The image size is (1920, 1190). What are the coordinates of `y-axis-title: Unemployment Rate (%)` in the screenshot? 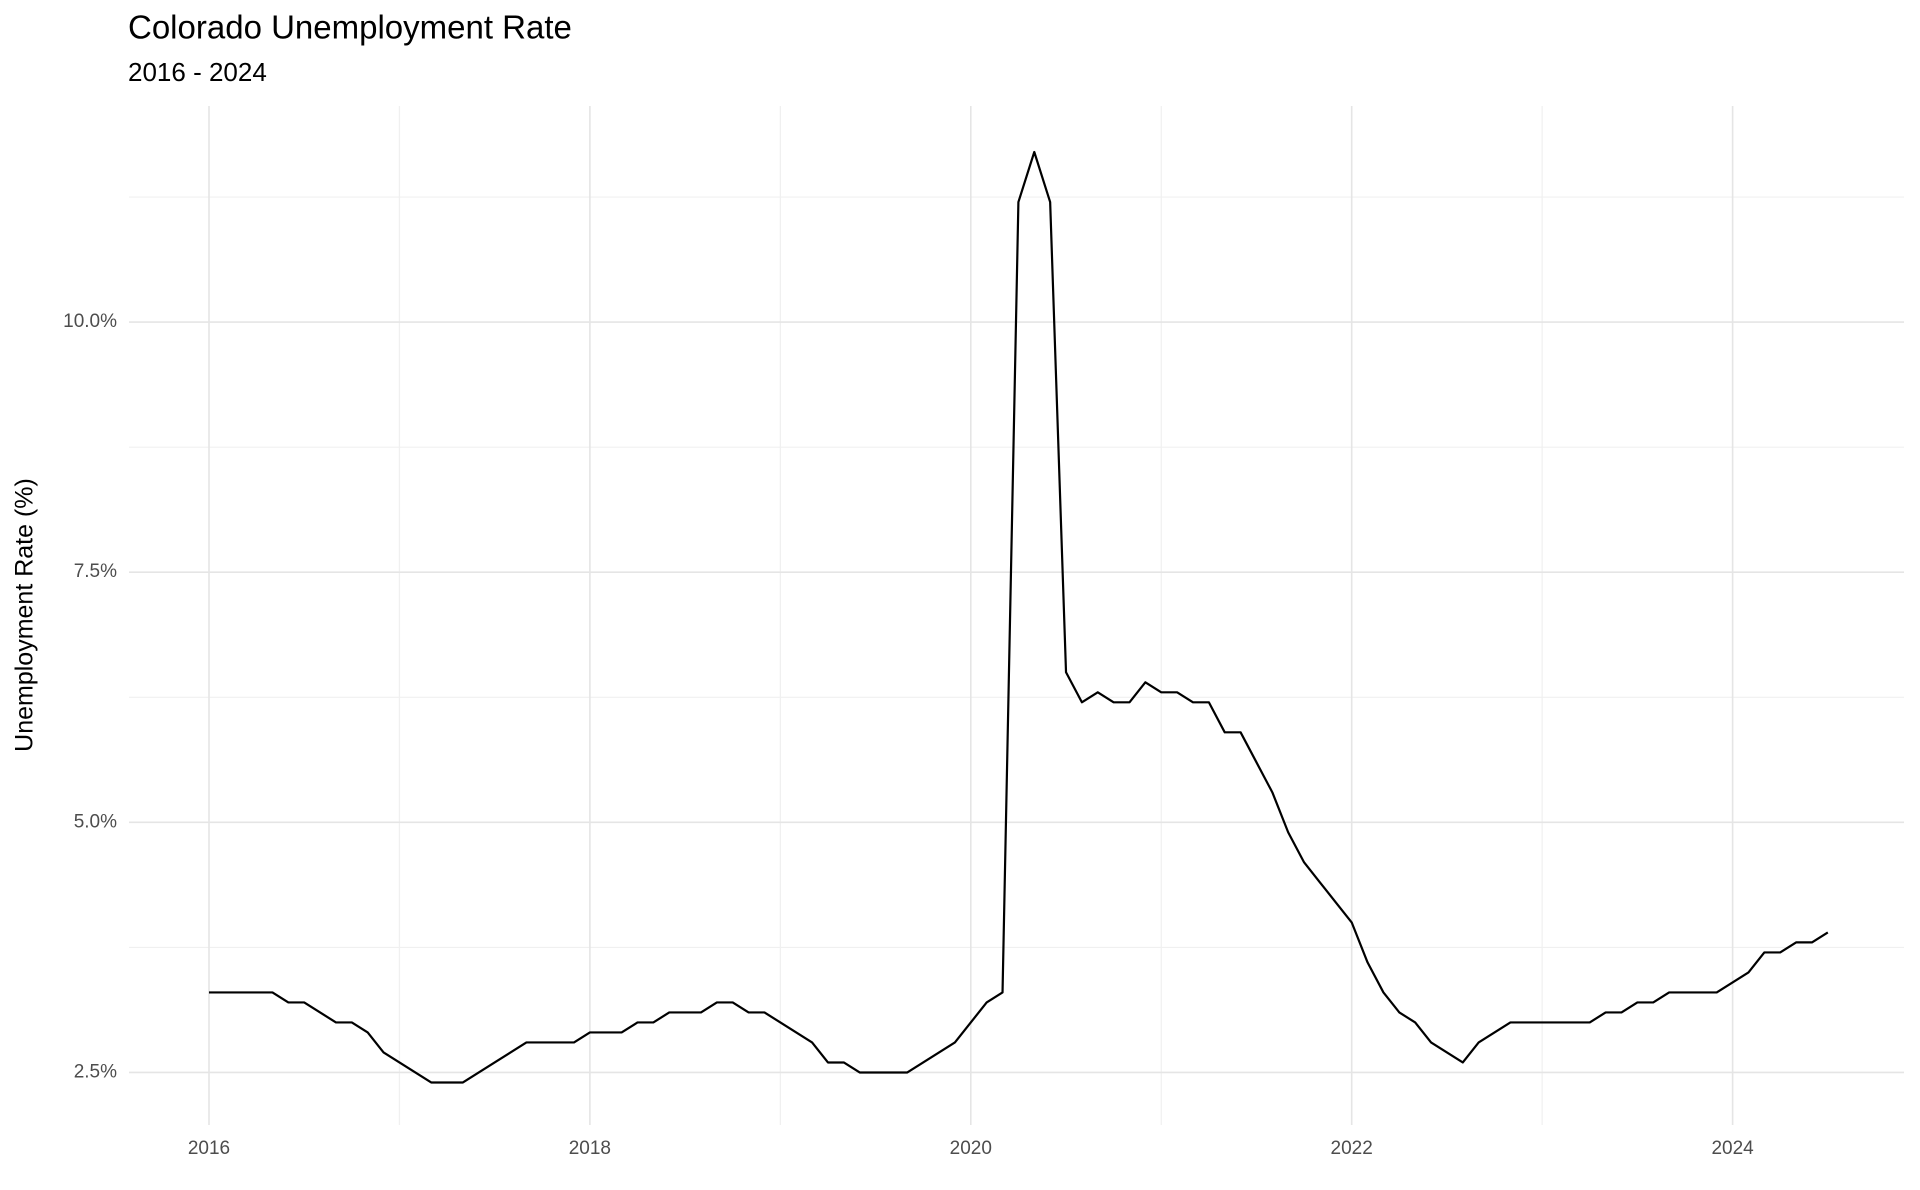 It's located at (25, 615).